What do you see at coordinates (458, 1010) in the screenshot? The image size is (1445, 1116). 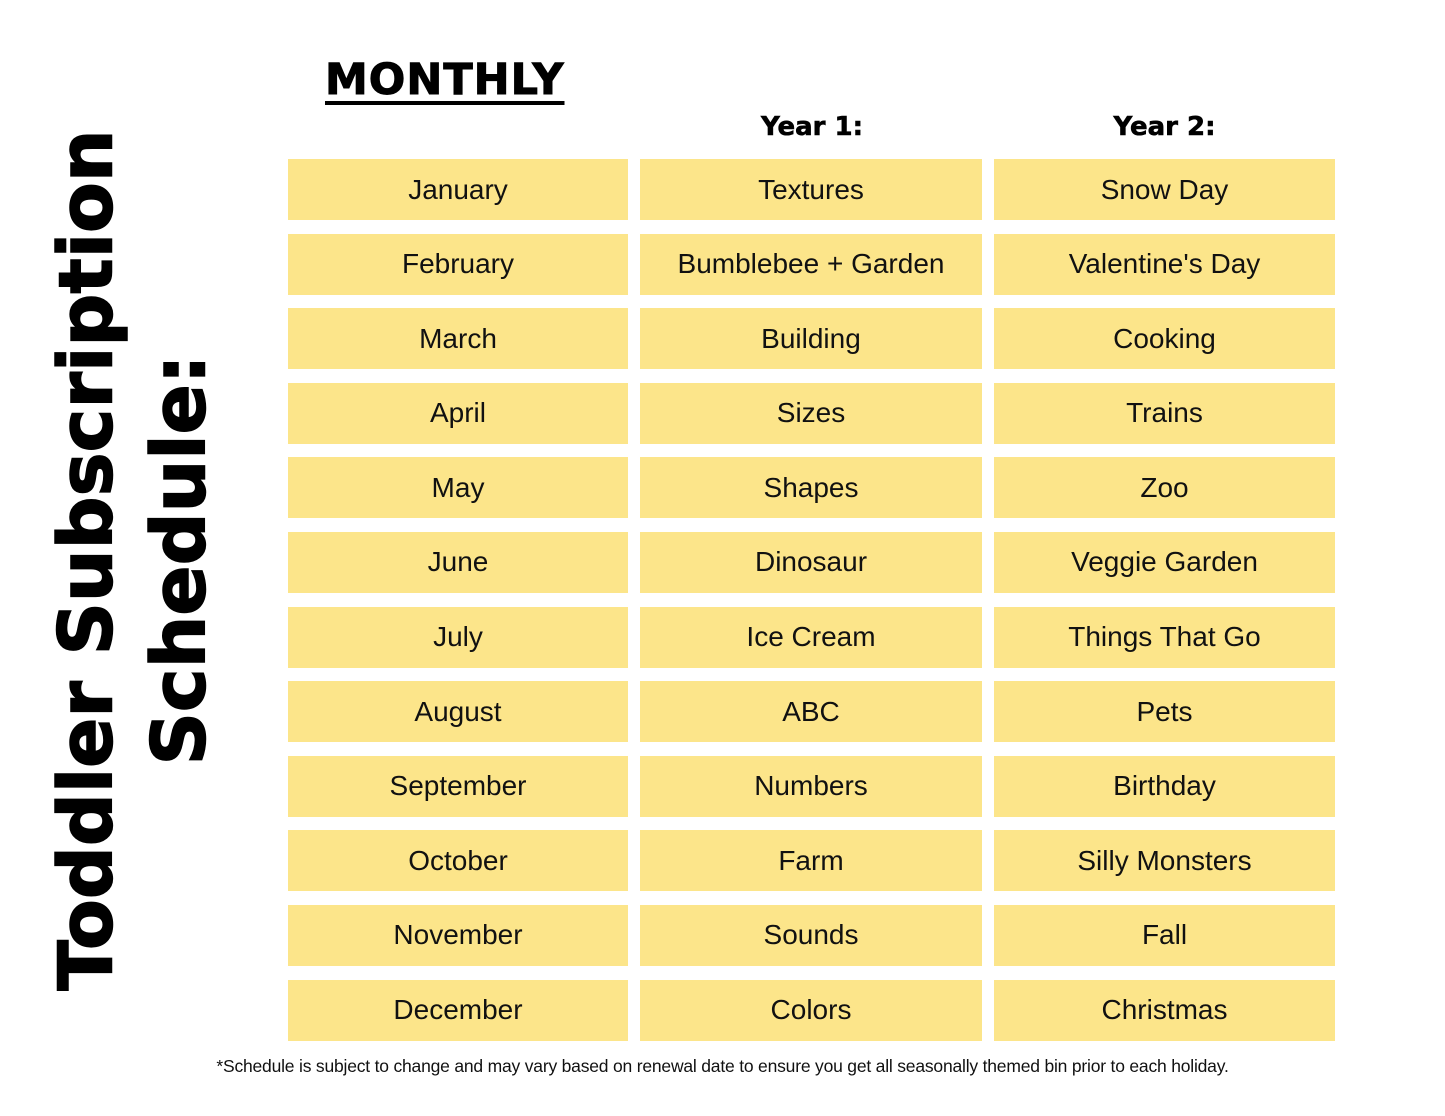 I see `month-cell: December` at bounding box center [458, 1010].